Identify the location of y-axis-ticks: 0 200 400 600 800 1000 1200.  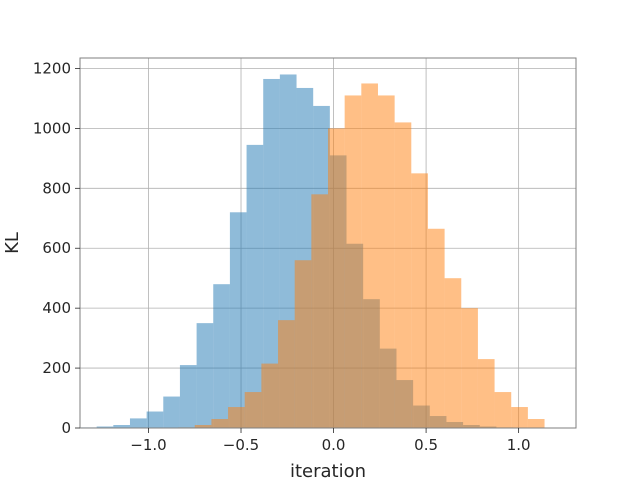
(56, 248).